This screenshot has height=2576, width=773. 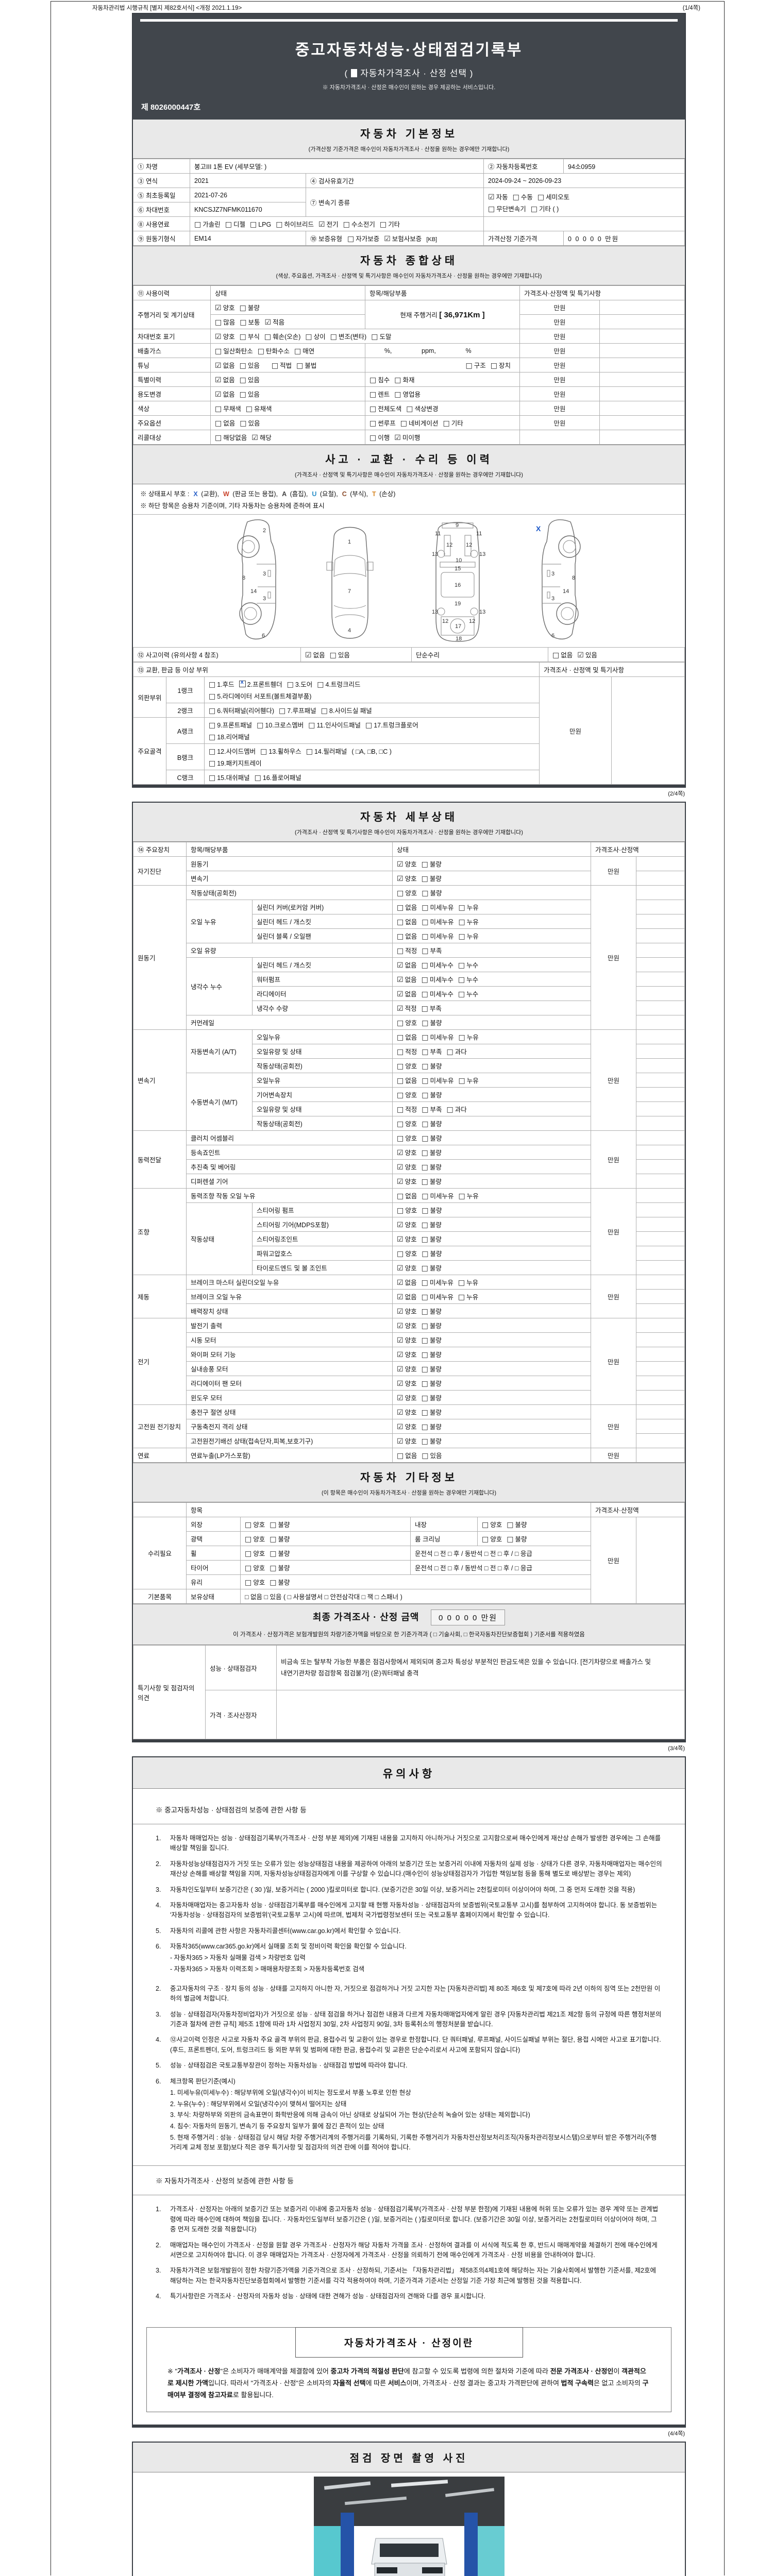 I want to click on checkbox-option: □ 전체도색, so click(x=385, y=408).